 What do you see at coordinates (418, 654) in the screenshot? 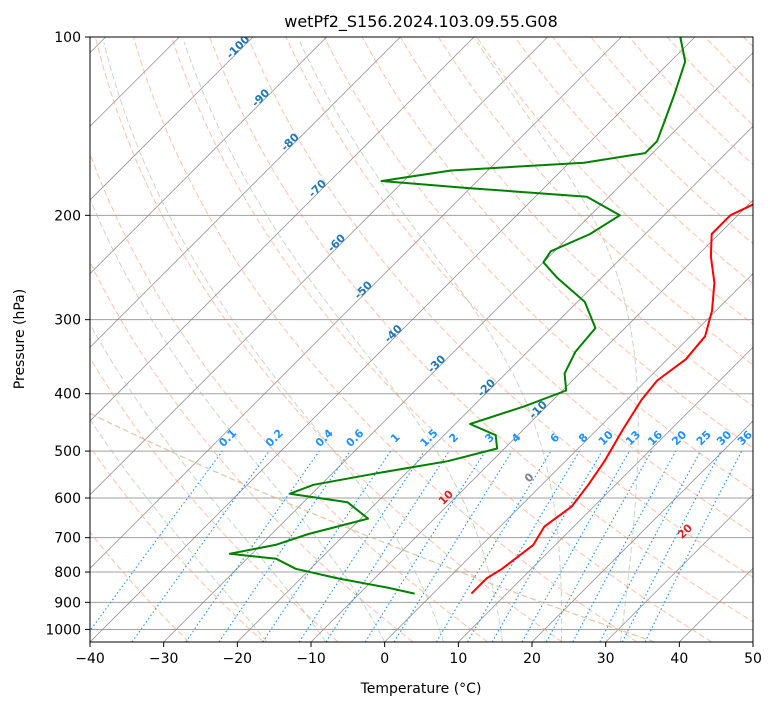
I see `x-axis: −40 −30 −20 −10 0 10 20 30 40 50` at bounding box center [418, 654].